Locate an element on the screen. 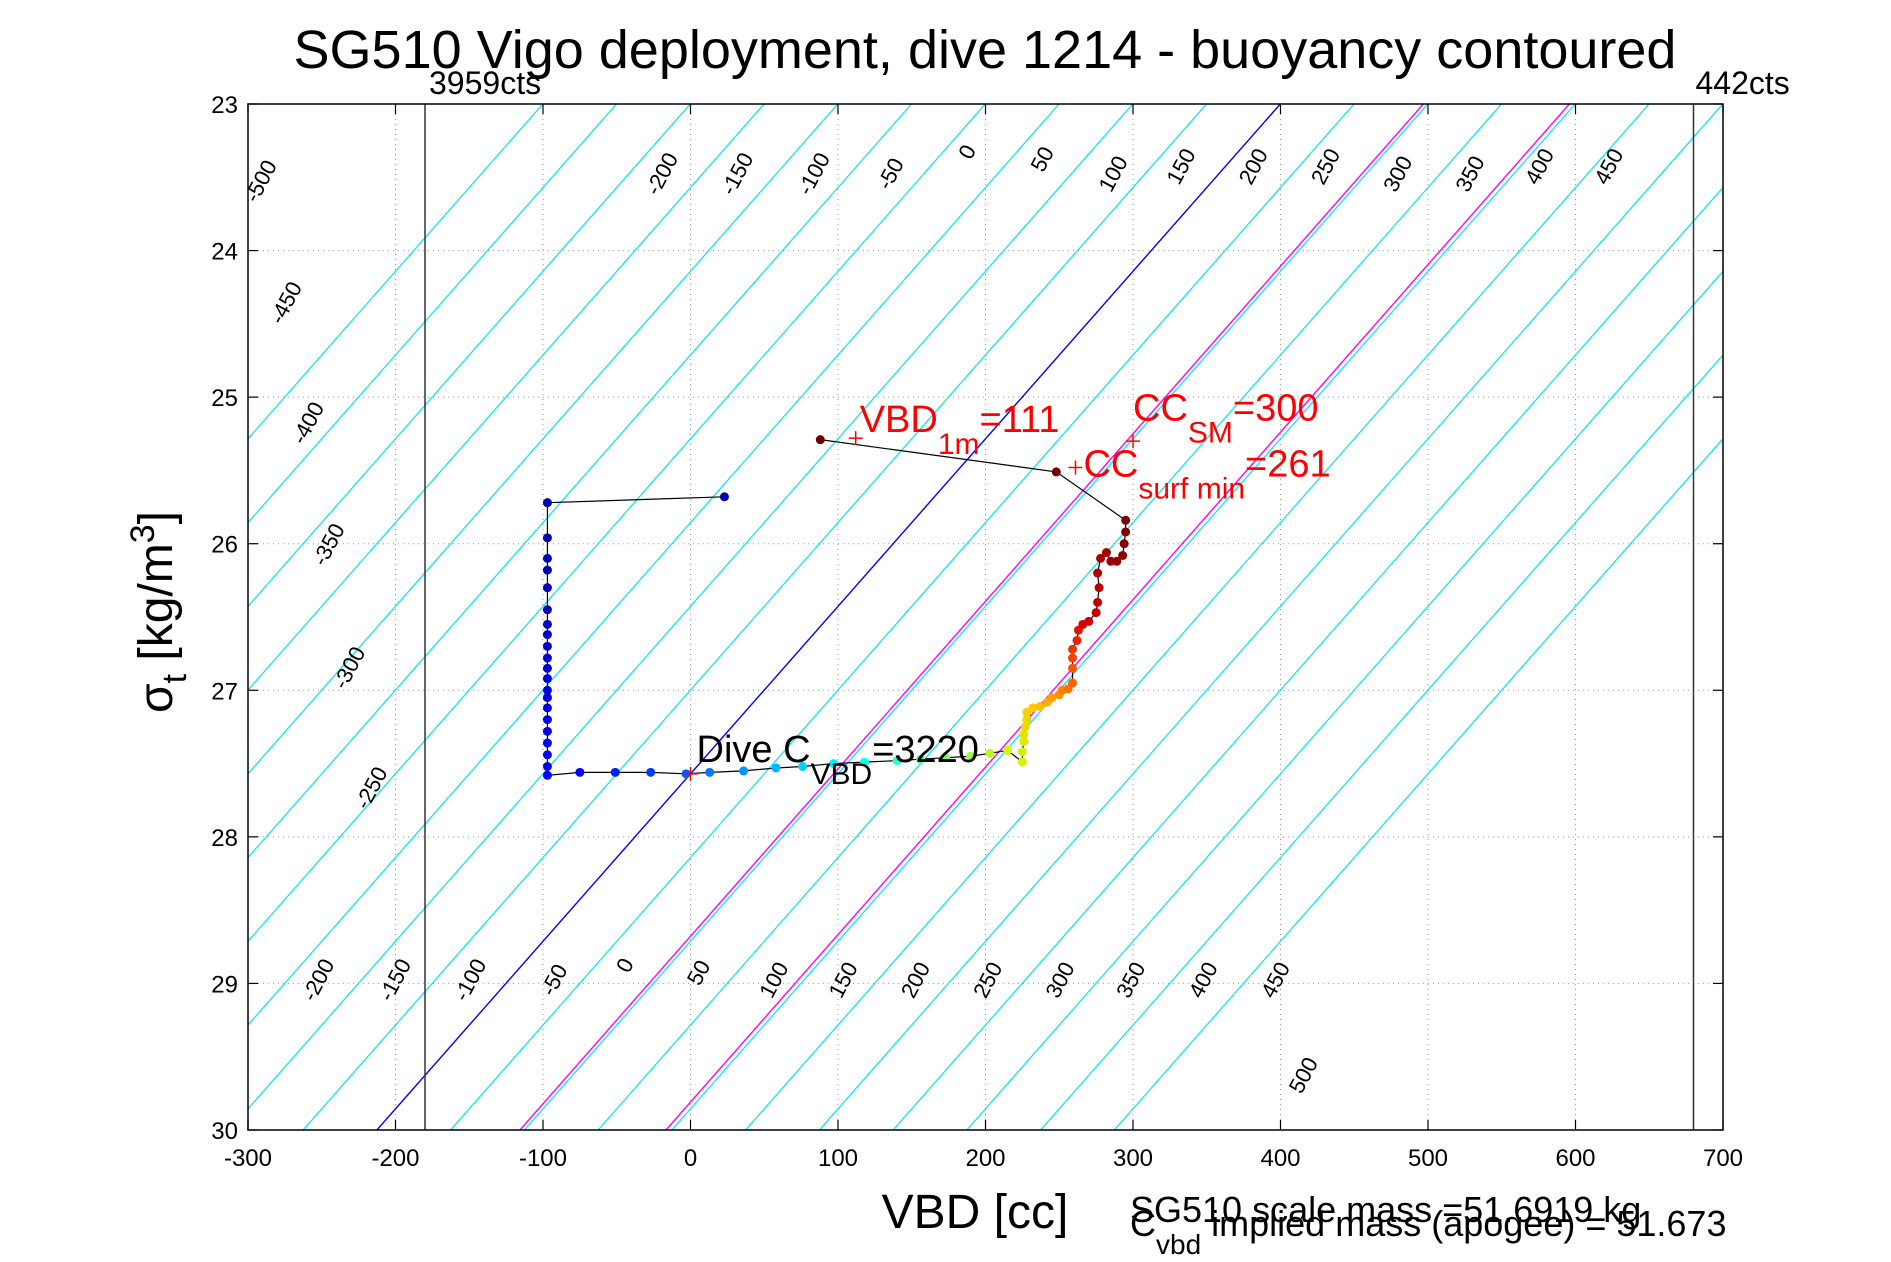  footer-implied-mass: Cvbd implied mass (apogee) = 51.673 is located at coordinates (1428, 1231).